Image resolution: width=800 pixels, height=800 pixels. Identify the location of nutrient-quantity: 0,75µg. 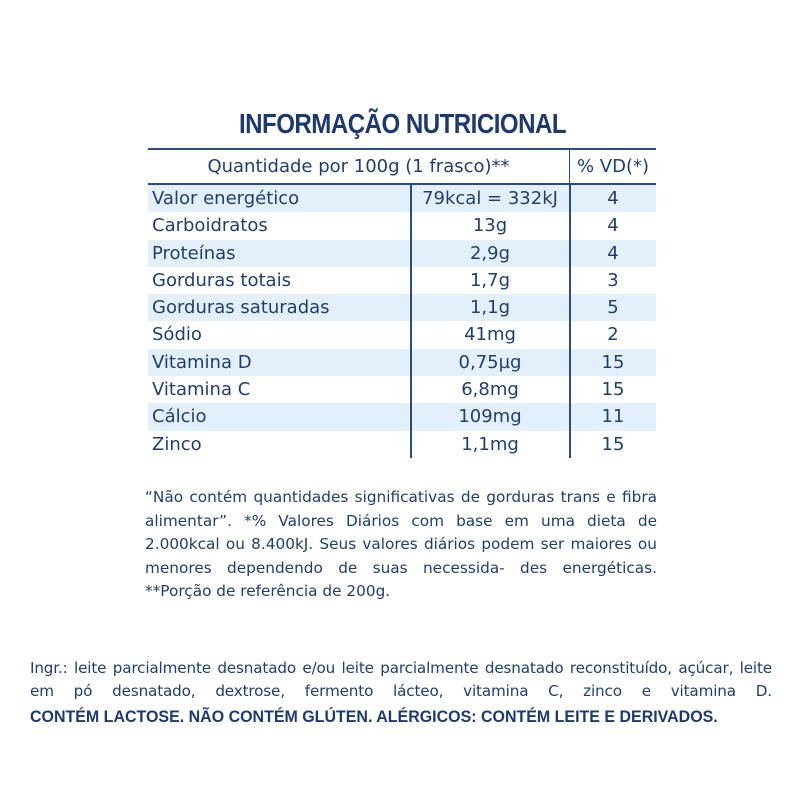
(490, 362).